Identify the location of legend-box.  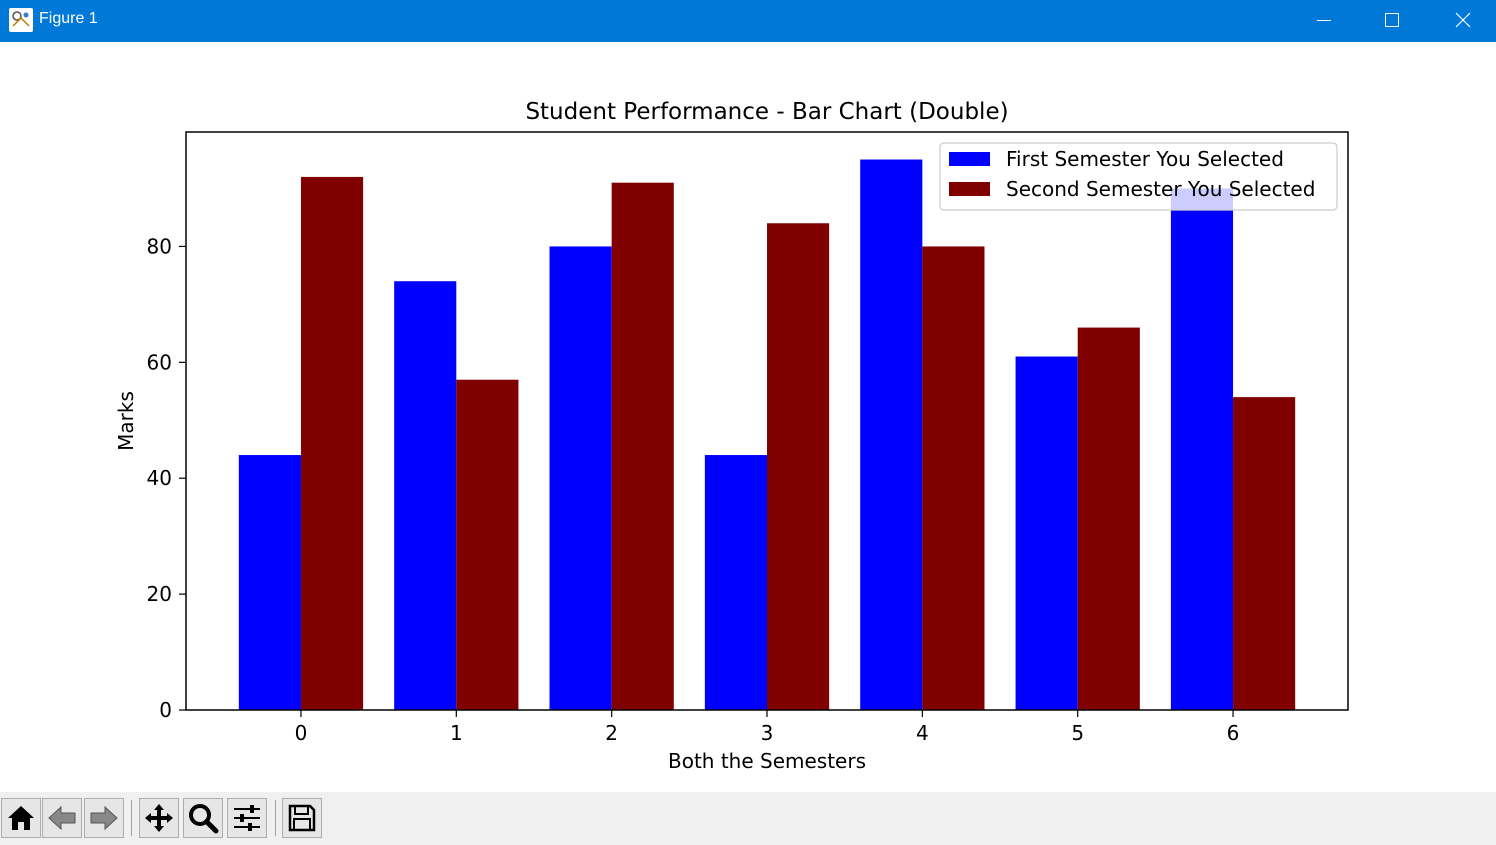
(1138, 176).